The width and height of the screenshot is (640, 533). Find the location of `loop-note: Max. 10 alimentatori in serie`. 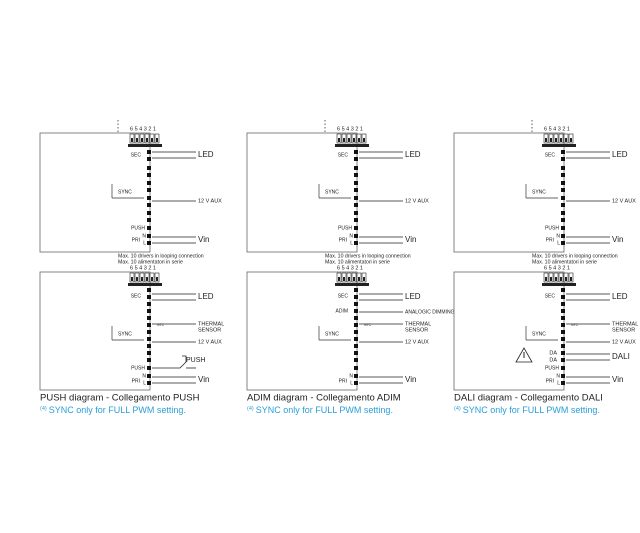

loop-note: Max. 10 alimentatori in serie is located at coordinates (150, 262).